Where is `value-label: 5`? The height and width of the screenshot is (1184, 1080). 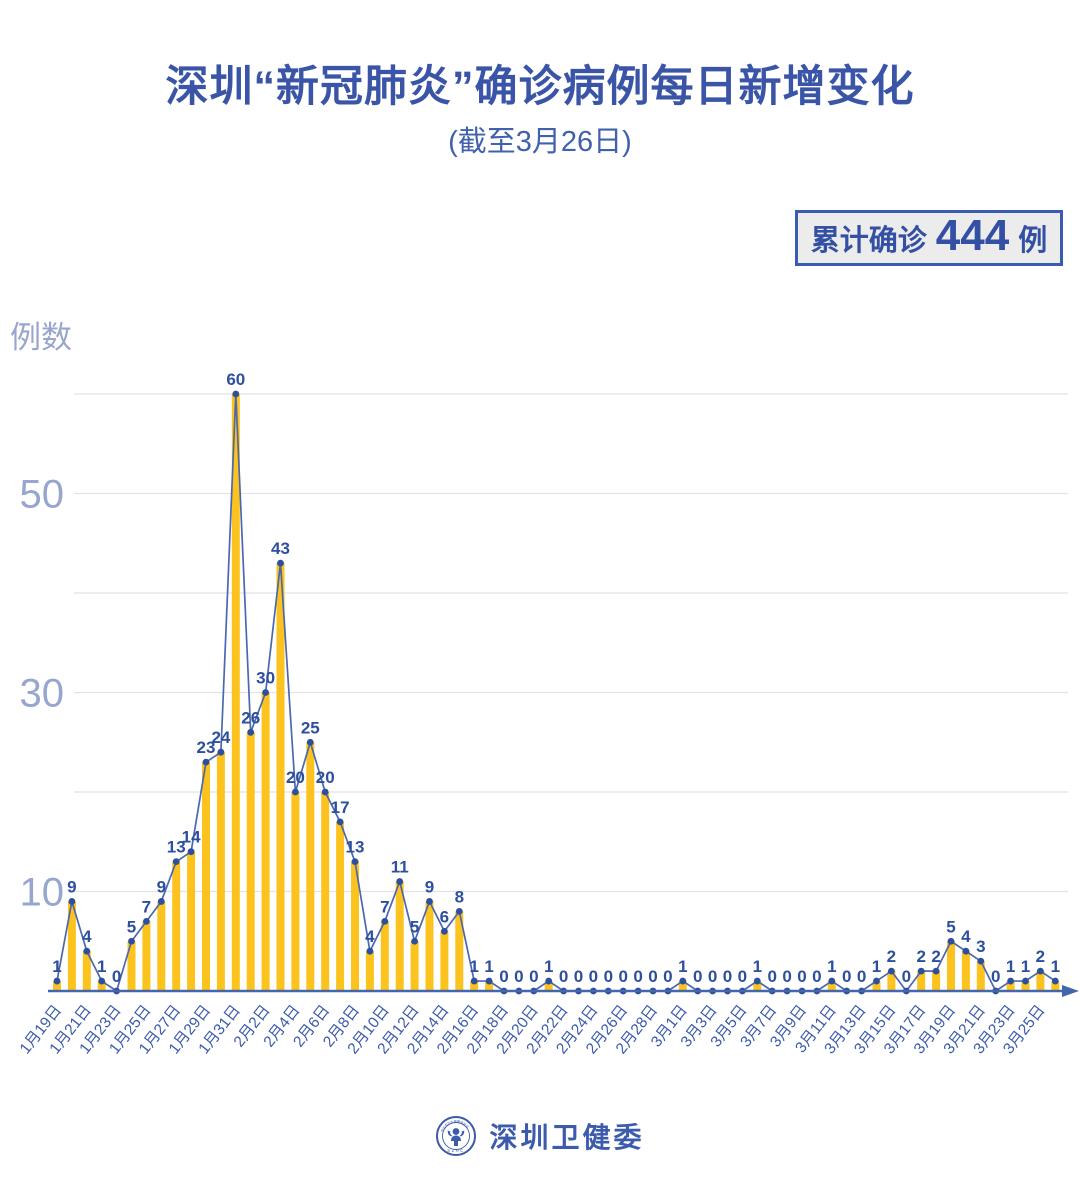 value-label: 5 is located at coordinates (131, 926).